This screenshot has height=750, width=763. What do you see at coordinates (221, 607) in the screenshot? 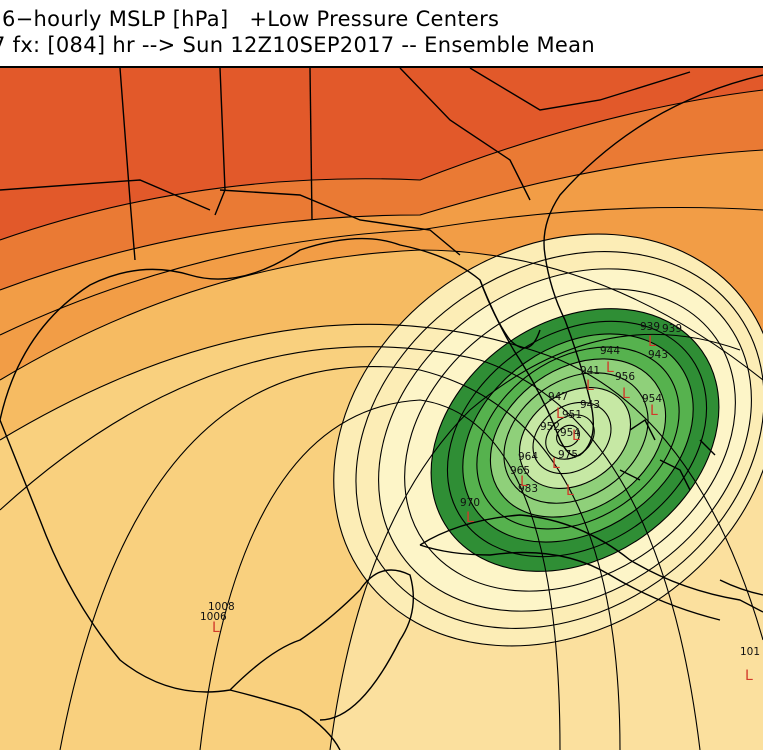
I see `low-center-value: 1008` at bounding box center [221, 607].